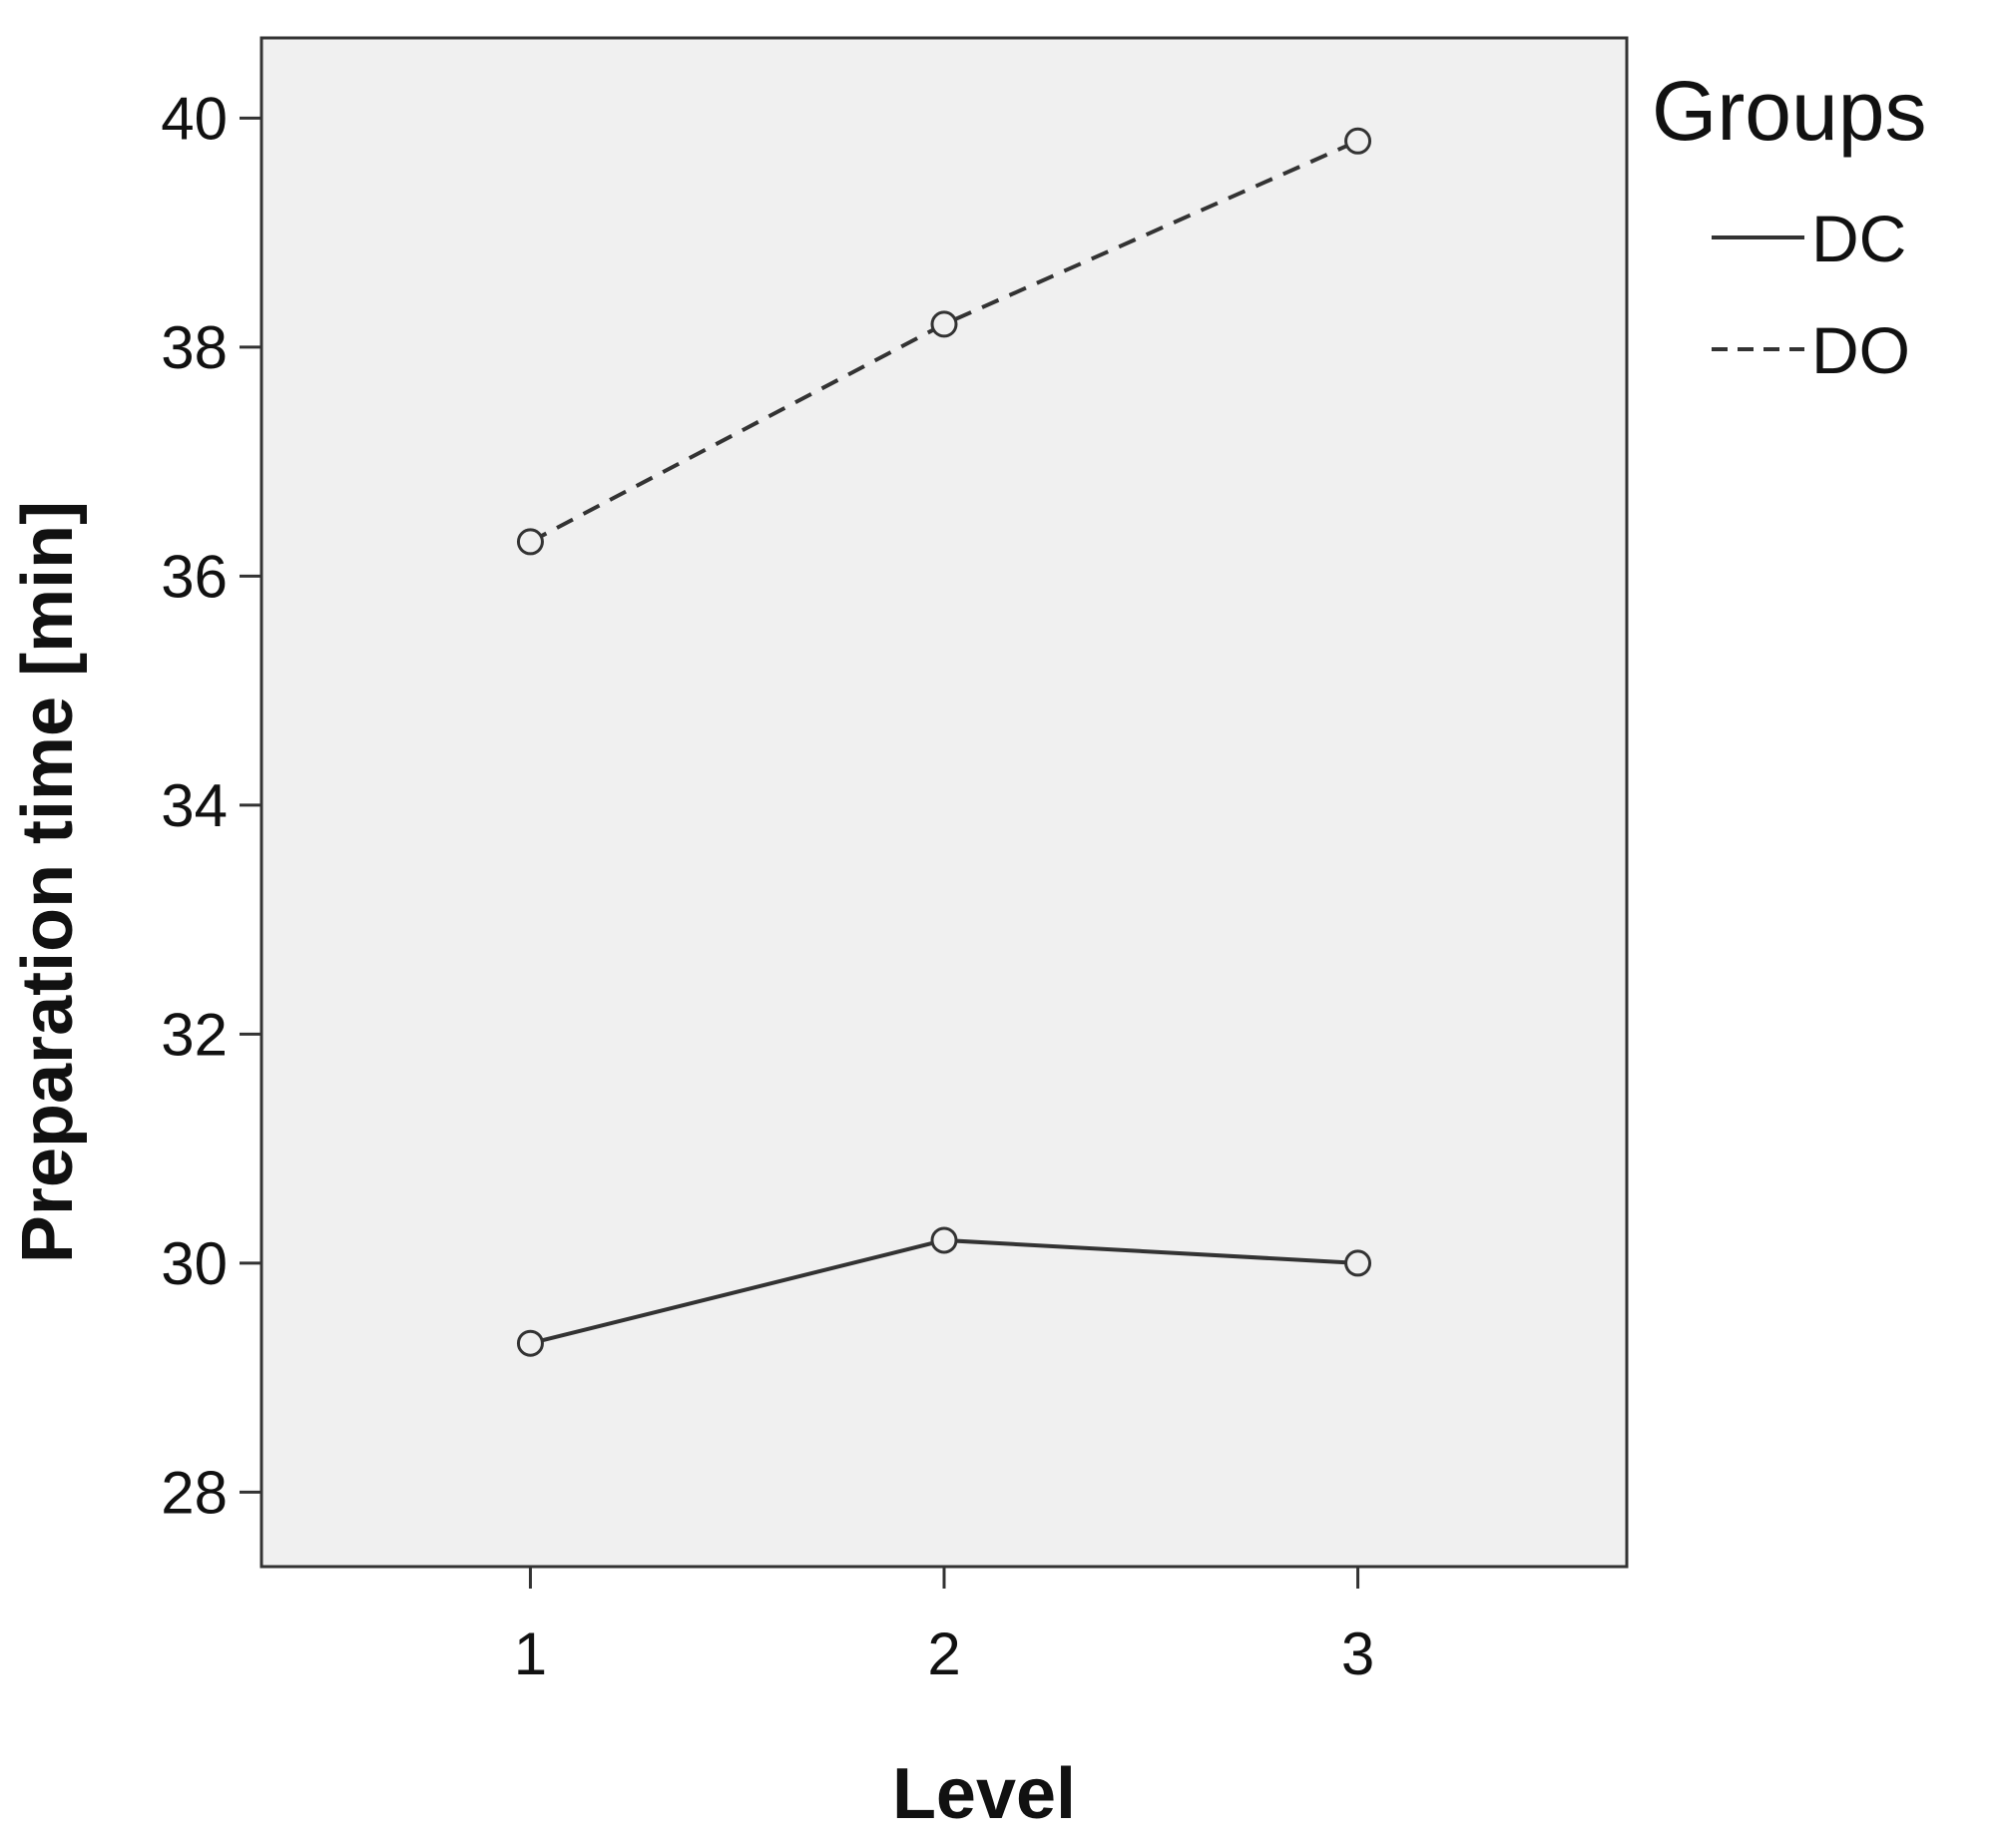  What do you see at coordinates (1789, 226) in the screenshot?
I see `legend: Groups DC DO` at bounding box center [1789, 226].